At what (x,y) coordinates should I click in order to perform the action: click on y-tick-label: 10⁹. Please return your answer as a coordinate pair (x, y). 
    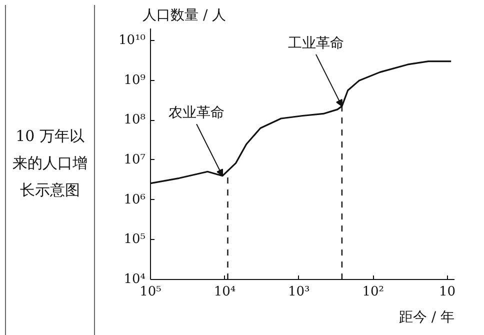
    Looking at the image, I should click on (135, 80).